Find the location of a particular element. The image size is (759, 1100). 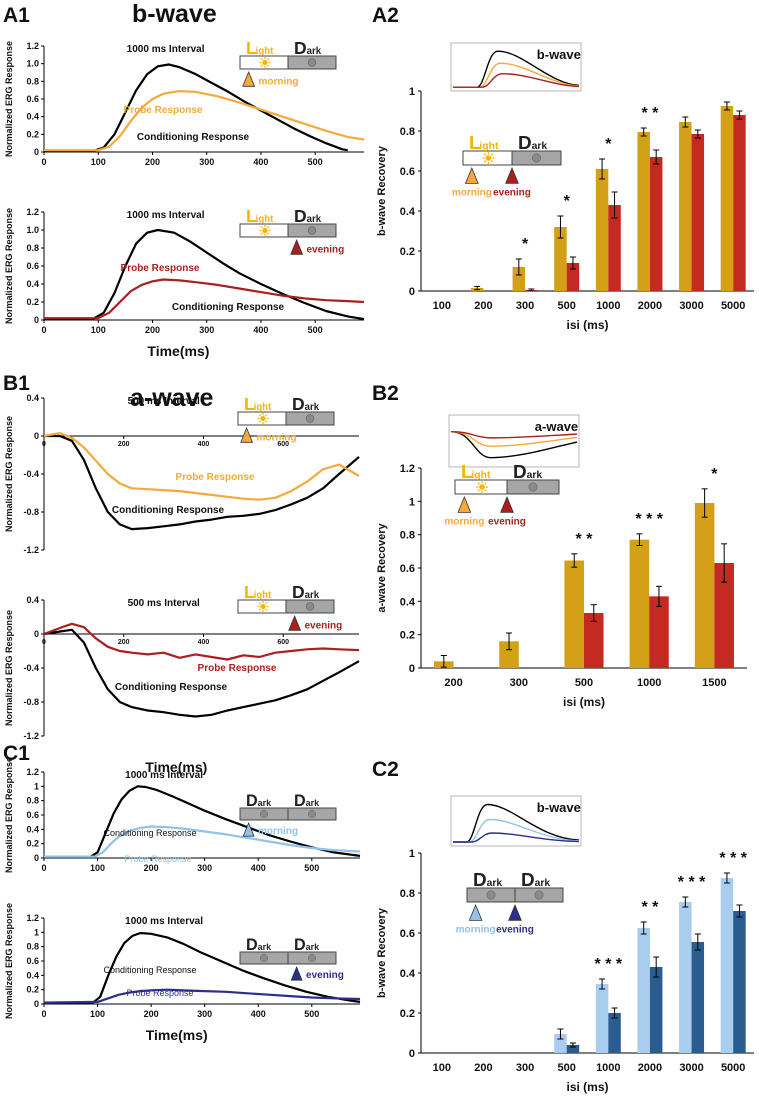

y-tick-label: 0.4 is located at coordinates (32, 975).